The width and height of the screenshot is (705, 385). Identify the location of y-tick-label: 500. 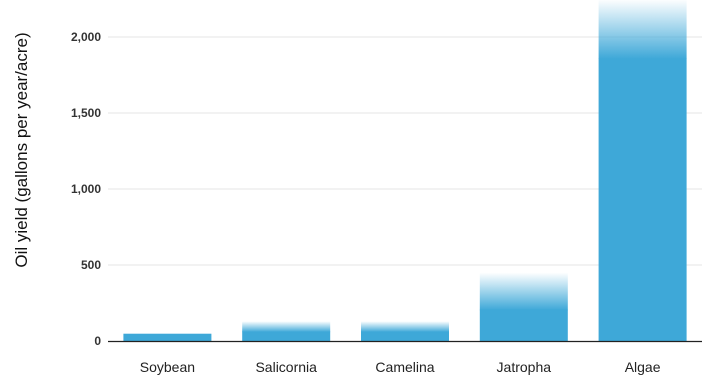
(91, 265).